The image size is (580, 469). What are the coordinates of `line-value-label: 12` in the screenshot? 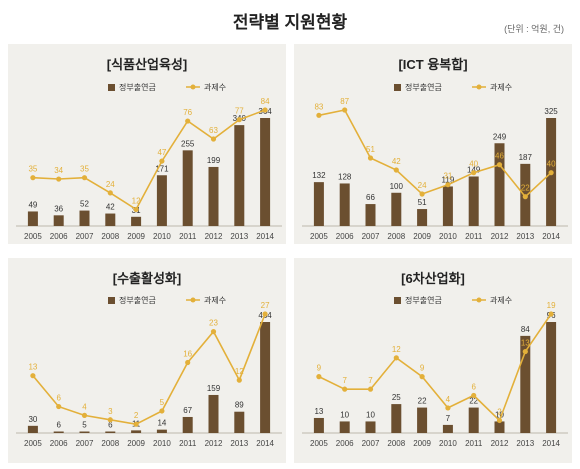 It's located at (136, 200).